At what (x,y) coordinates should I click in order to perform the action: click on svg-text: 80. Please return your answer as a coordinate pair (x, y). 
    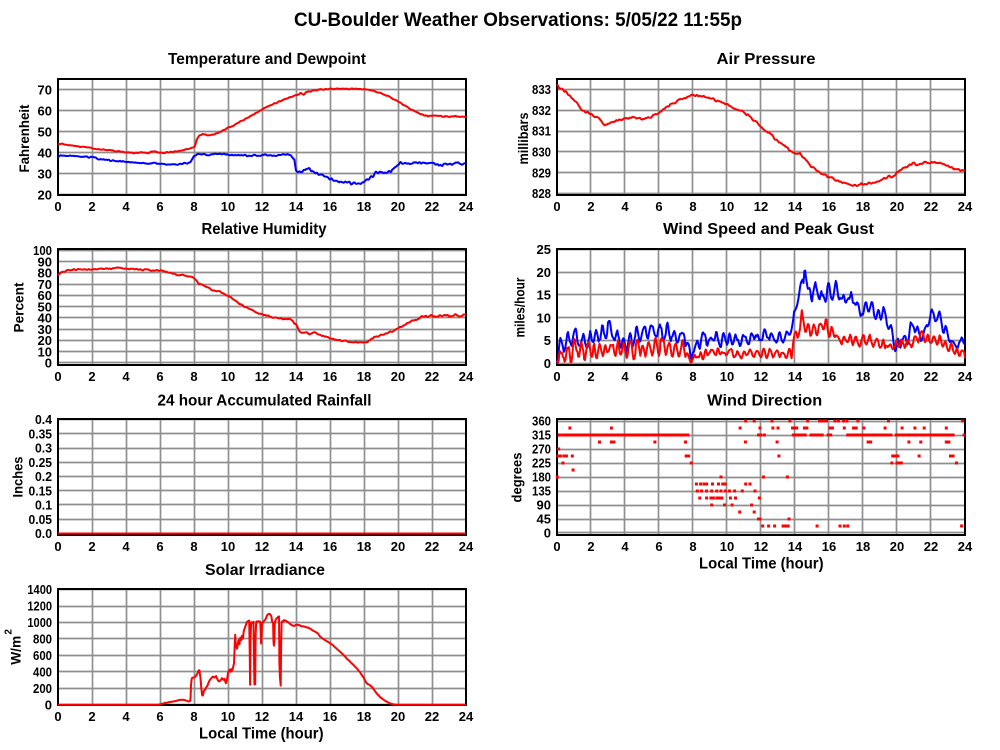
    Looking at the image, I should click on (45, 273).